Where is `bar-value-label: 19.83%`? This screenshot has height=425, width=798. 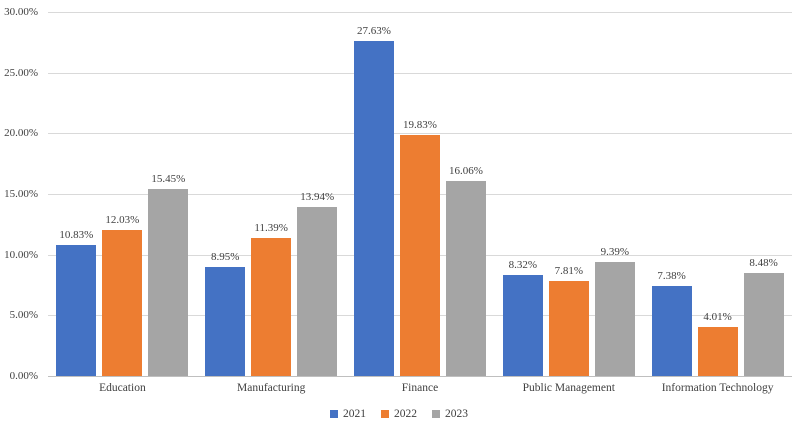
bar-value-label: 19.83% is located at coordinates (420, 125).